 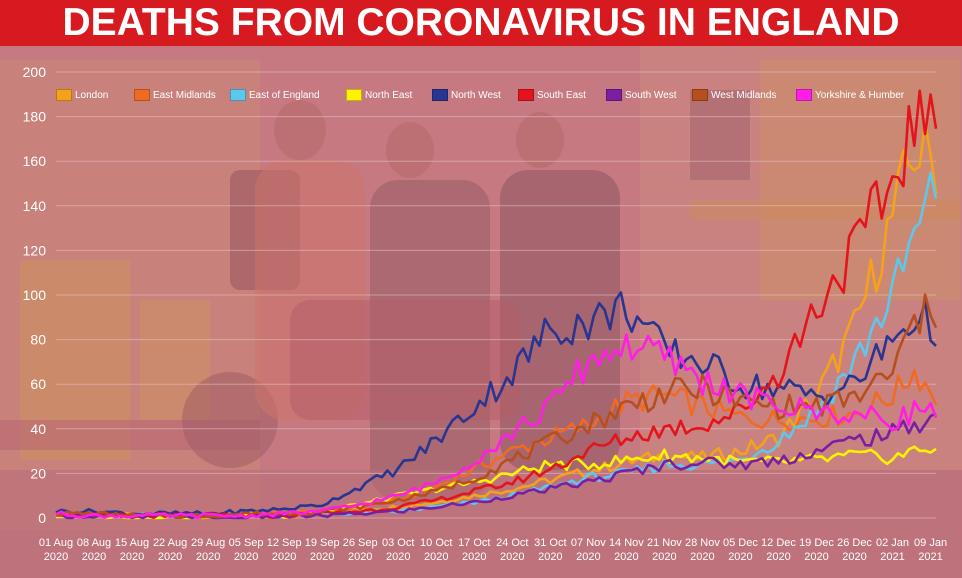 I want to click on y-tick-label: 80, so click(x=38, y=340).